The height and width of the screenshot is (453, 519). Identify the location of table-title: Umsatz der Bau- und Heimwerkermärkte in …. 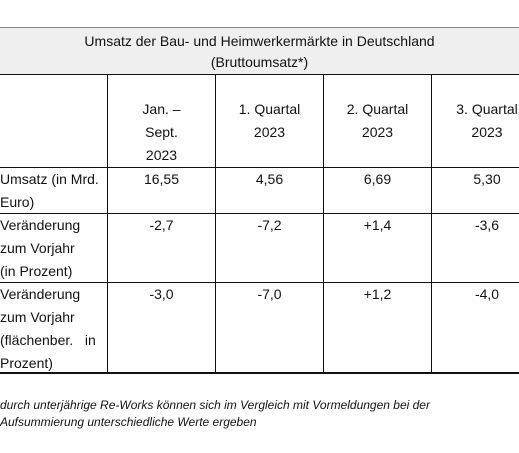
(259, 41).